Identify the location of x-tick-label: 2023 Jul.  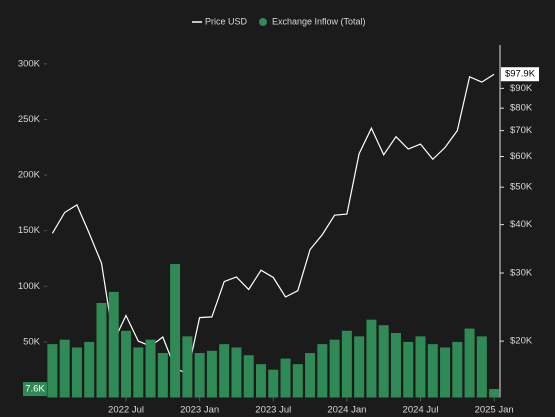
(273, 410).